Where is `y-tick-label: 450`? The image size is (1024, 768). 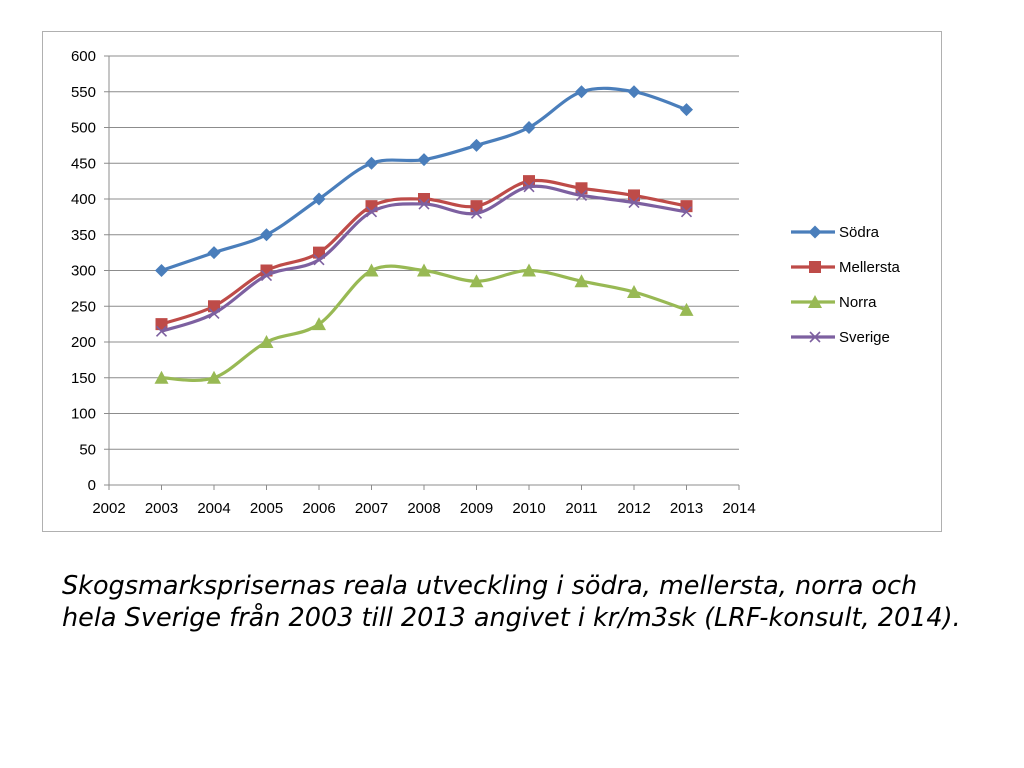
y-tick-label: 450 is located at coordinates (83, 163).